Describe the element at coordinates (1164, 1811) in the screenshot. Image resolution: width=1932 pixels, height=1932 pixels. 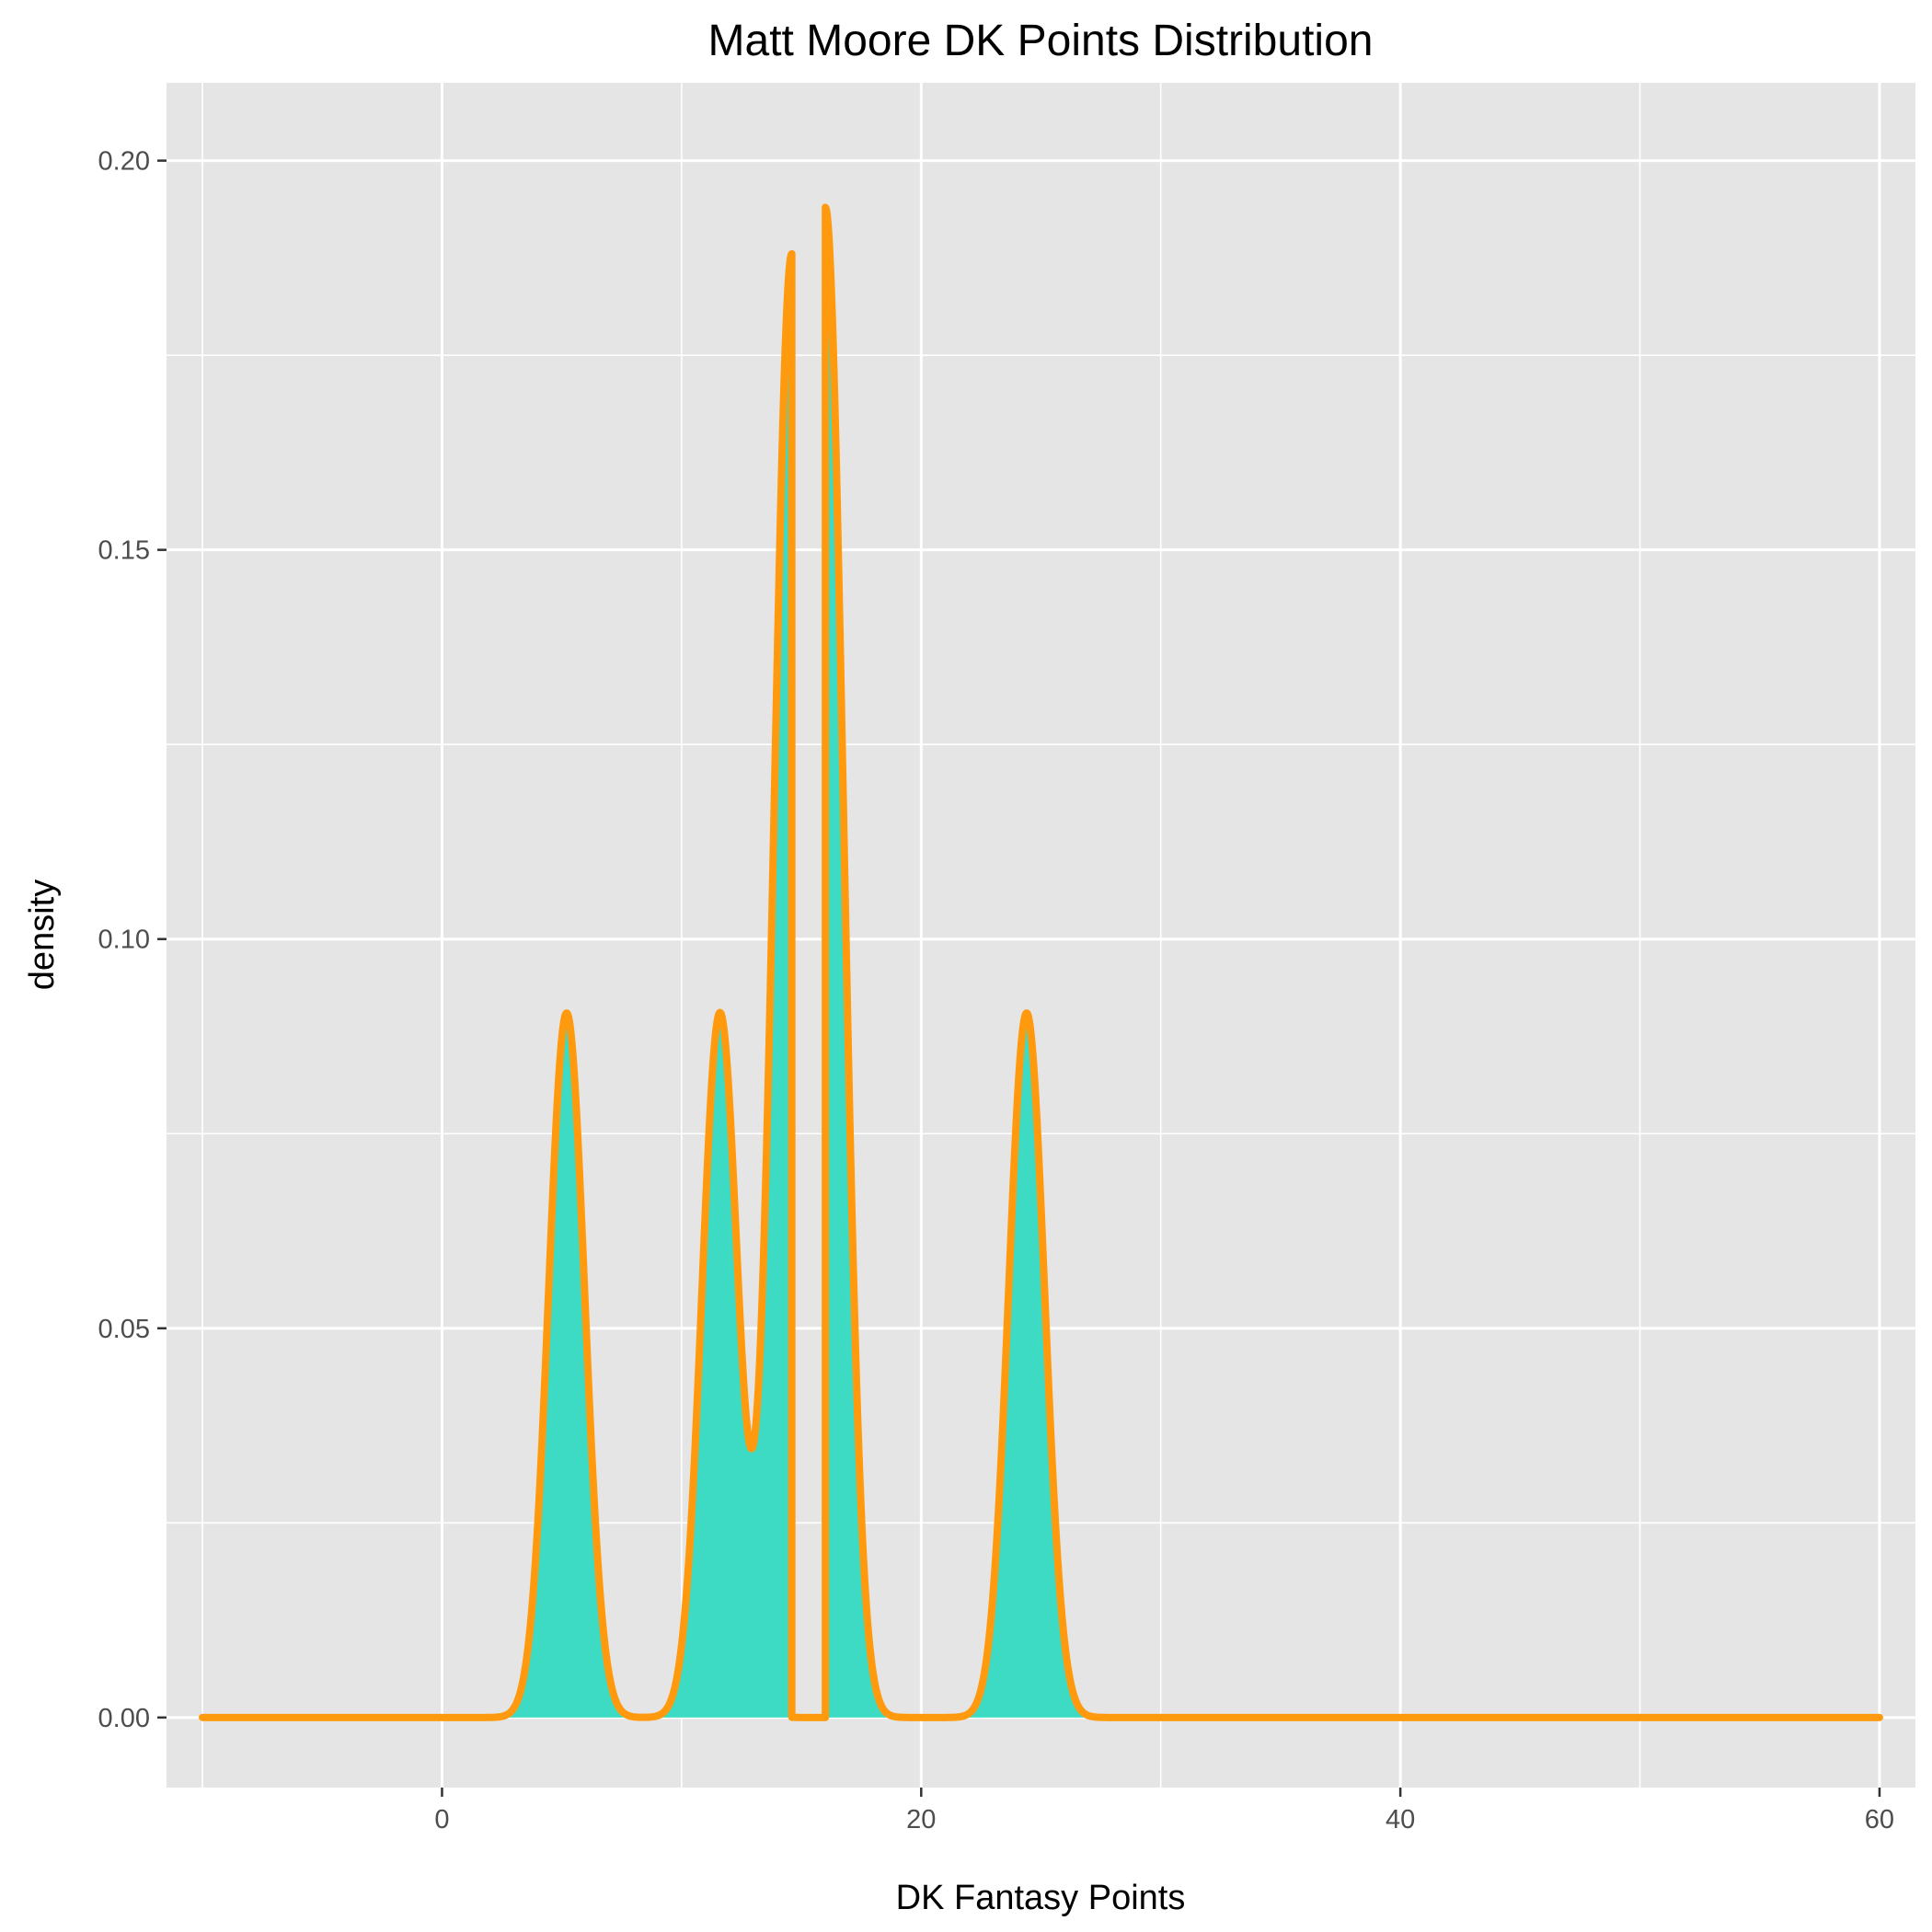
I see `x-axis: 0 20 40 60` at that location.